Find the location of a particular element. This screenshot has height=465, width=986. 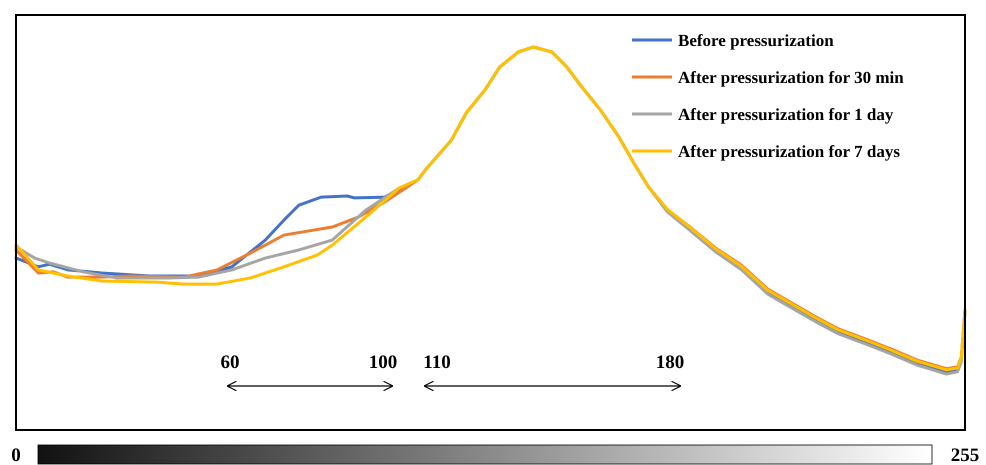

legend-label: After pressurization for 7 days is located at coordinates (789, 151).